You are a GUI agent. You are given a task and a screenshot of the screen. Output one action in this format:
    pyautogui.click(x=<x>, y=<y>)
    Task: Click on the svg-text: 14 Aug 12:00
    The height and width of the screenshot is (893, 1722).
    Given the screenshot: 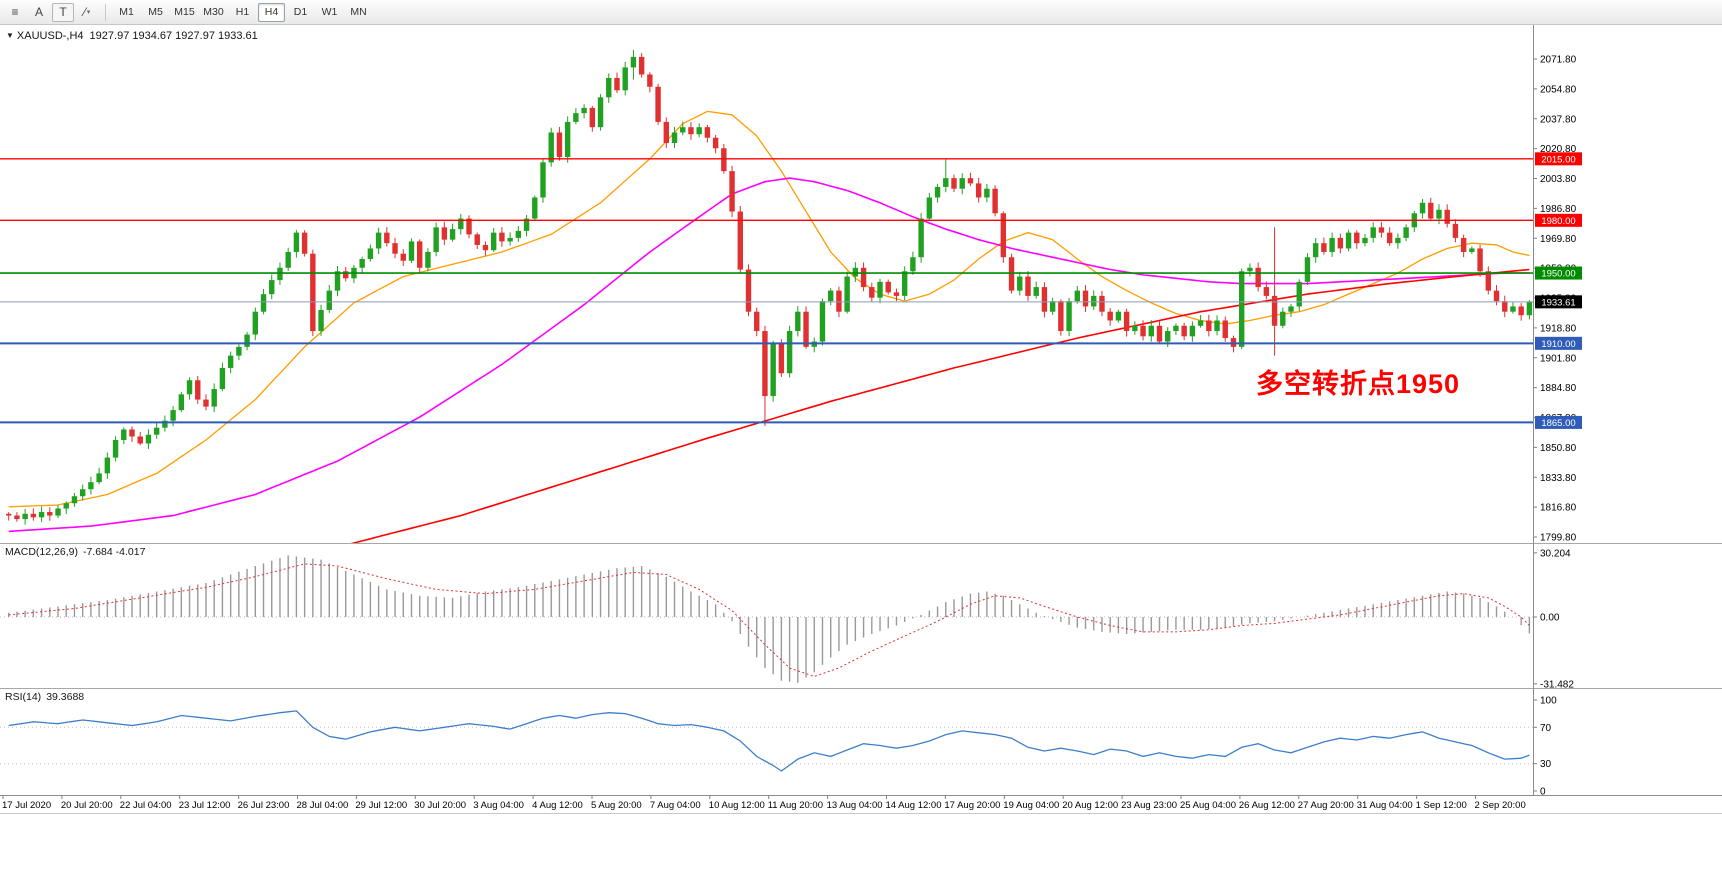 What is the action you would take?
    pyautogui.click(x=914, y=805)
    